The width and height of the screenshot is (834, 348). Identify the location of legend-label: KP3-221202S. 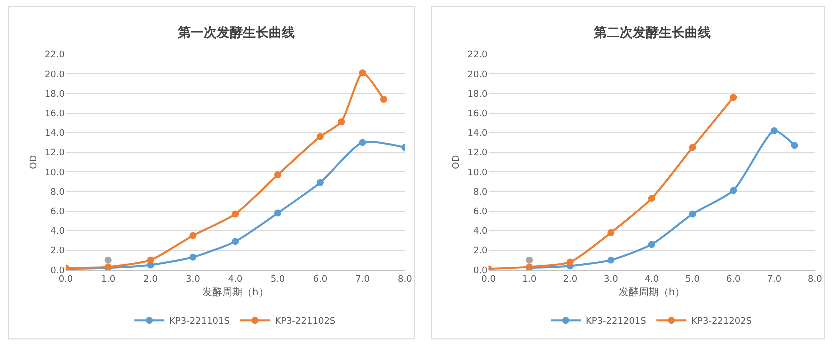
(722, 322).